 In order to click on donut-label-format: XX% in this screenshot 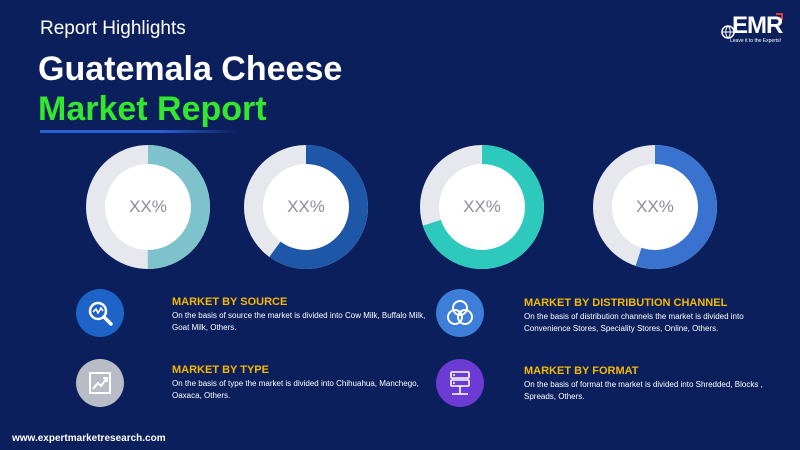, I will do `click(655, 206)`.